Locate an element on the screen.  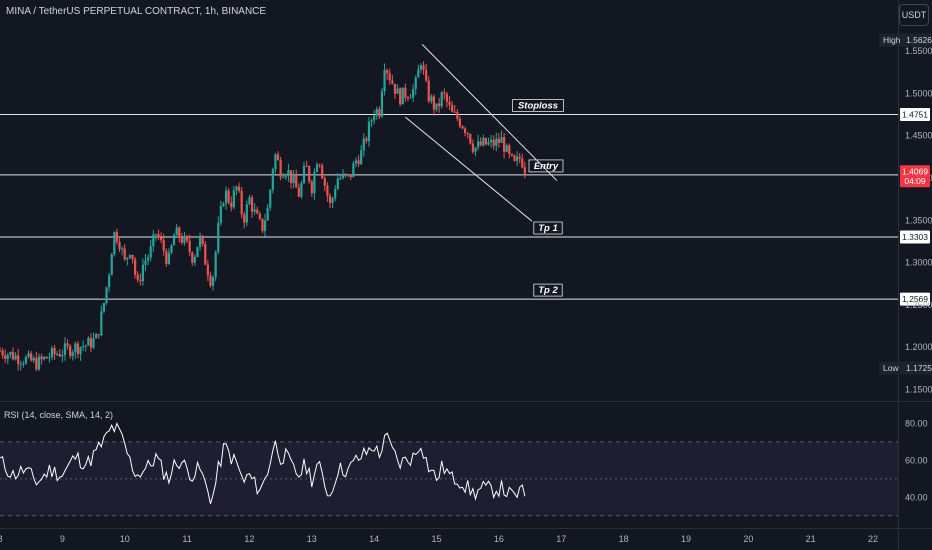
x-tick-label: 17 is located at coordinates (561, 539).